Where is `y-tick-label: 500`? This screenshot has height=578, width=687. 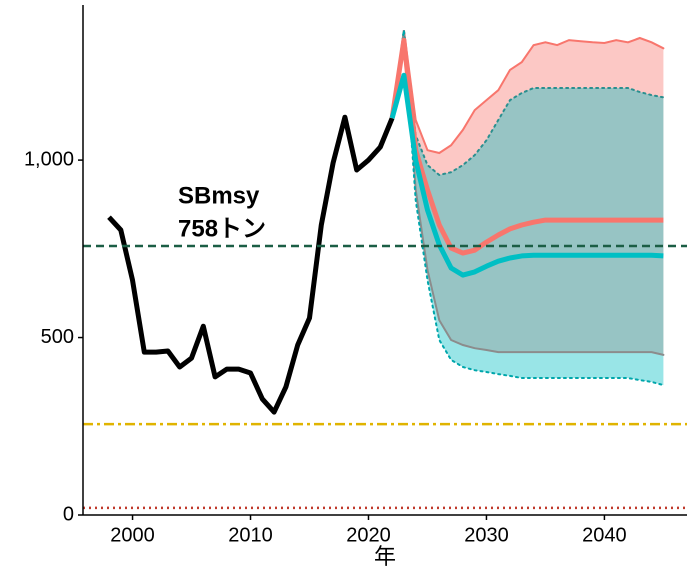
y-tick-label: 500 is located at coordinates (57, 337).